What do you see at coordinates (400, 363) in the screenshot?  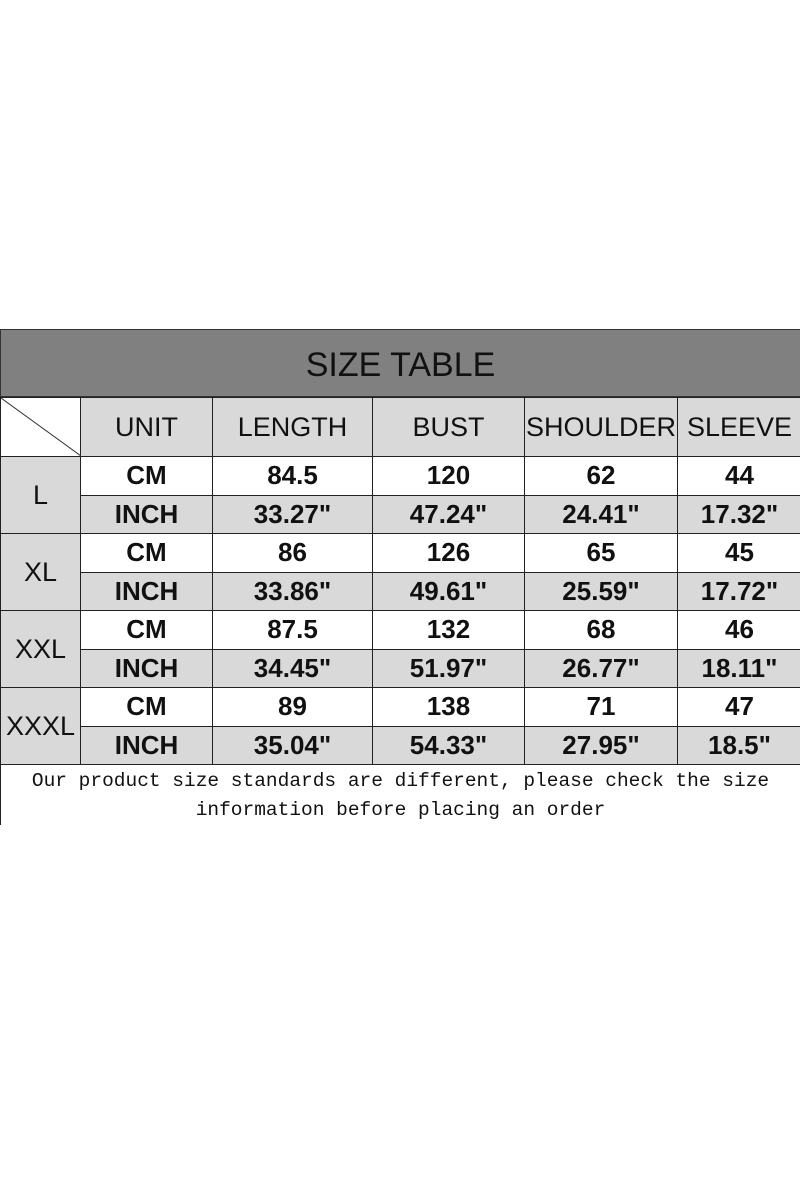 I see `table-title: SIZE TABLE` at bounding box center [400, 363].